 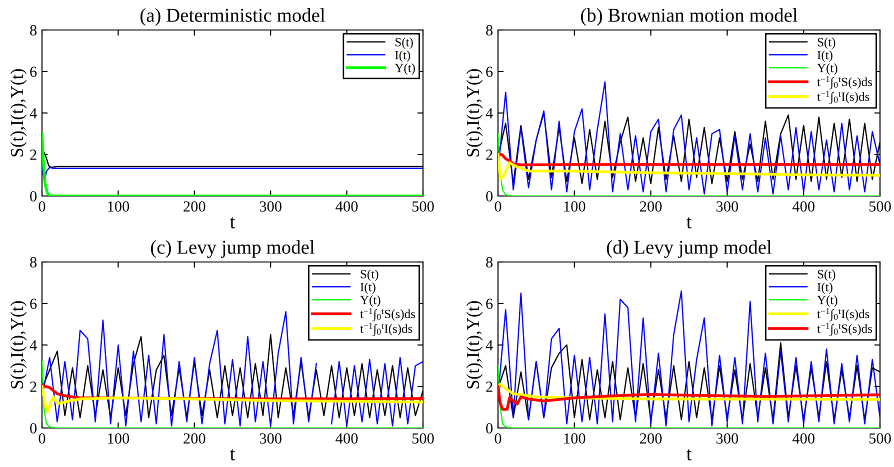 I want to click on chart-title: (c) Levy jump model, so click(x=232, y=249).